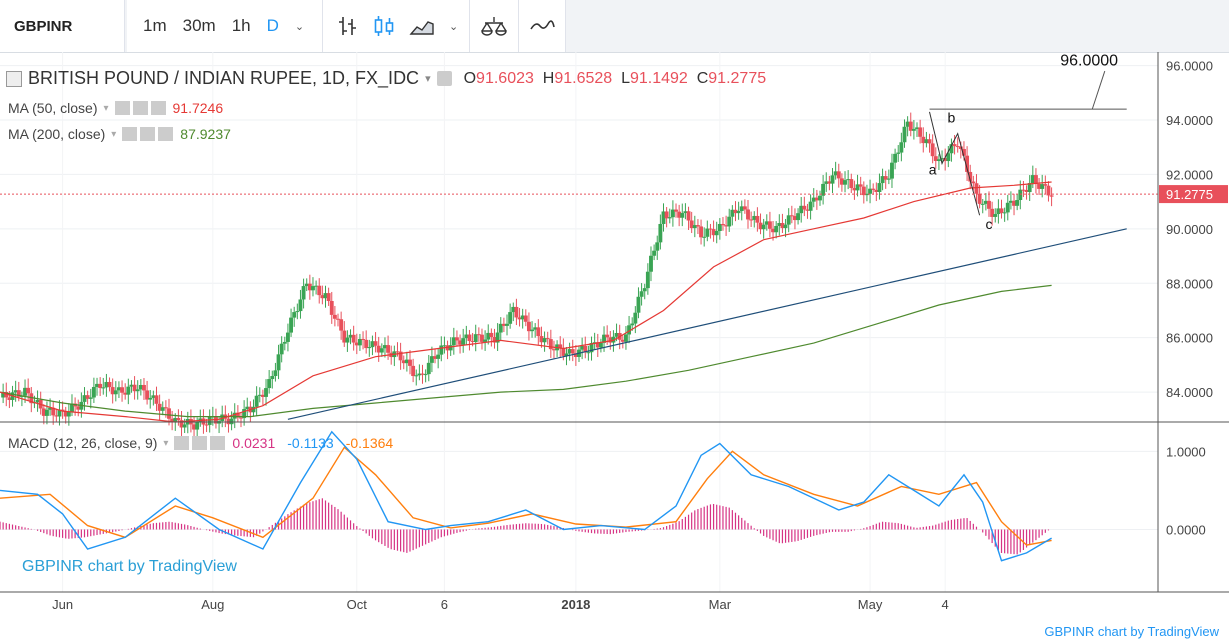  I want to click on interval-30m-button: 30m, so click(199, 25).